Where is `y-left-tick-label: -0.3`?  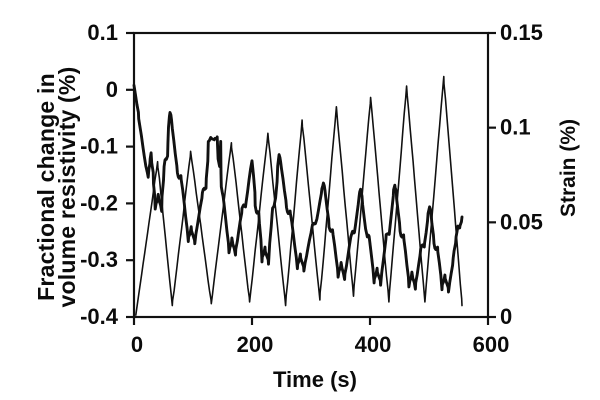 y-left-tick-label: -0.3 is located at coordinates (99, 259).